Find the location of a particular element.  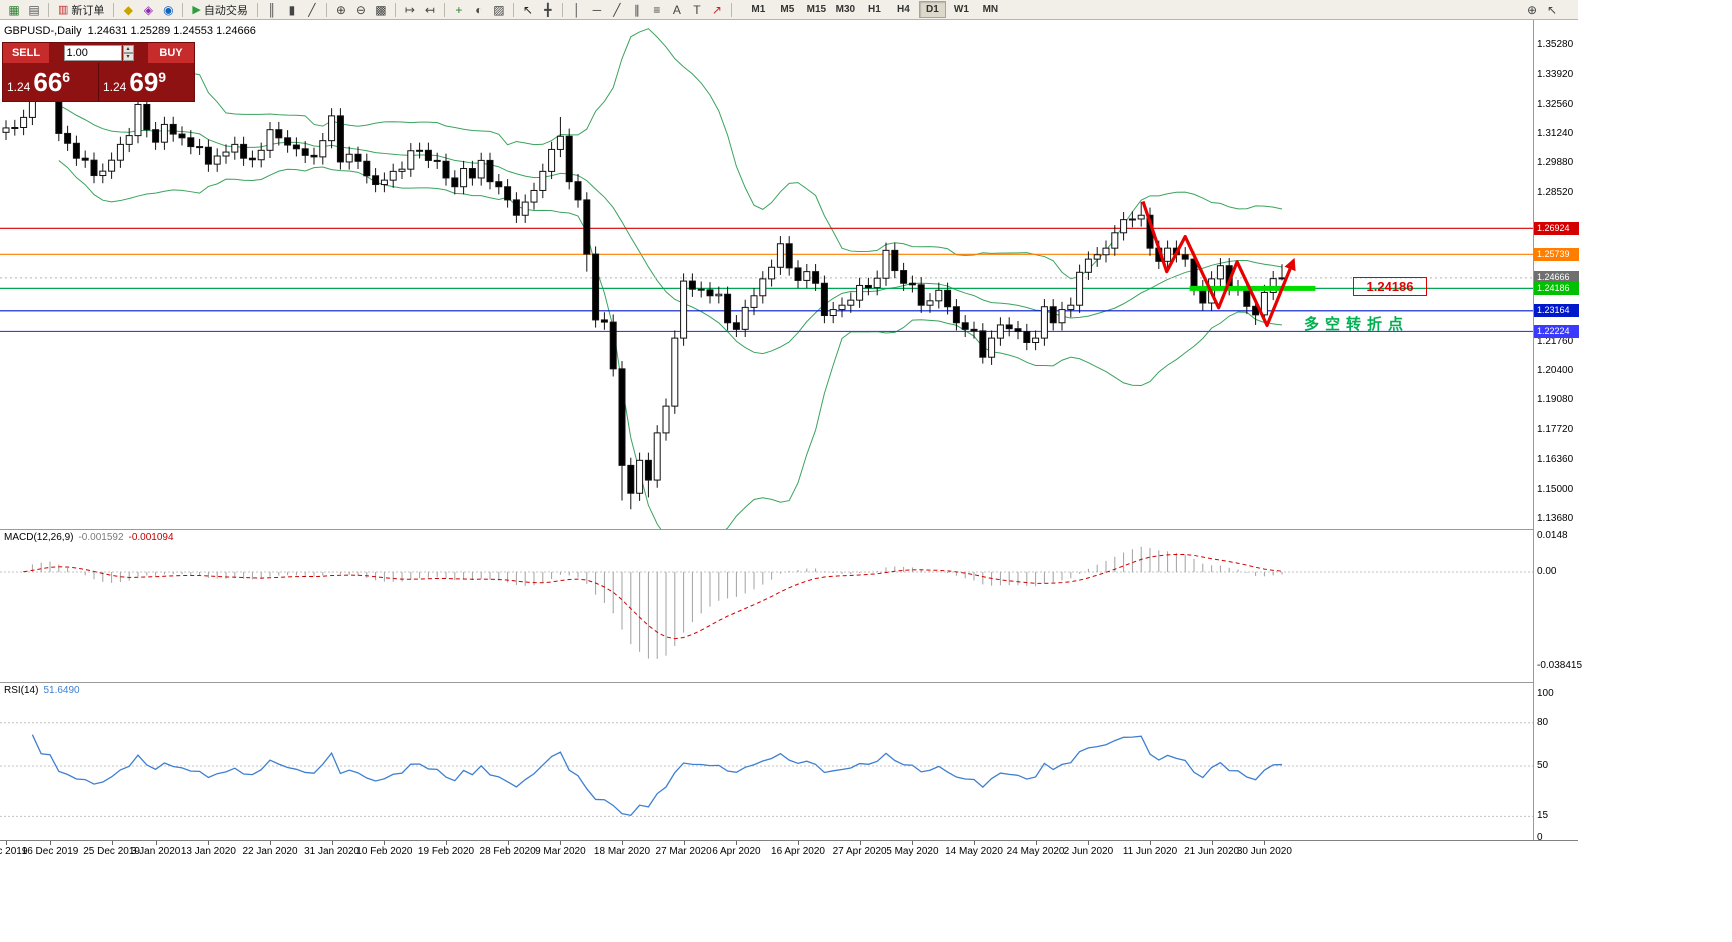

tile-windows-icon: ▩ is located at coordinates (381, 9).